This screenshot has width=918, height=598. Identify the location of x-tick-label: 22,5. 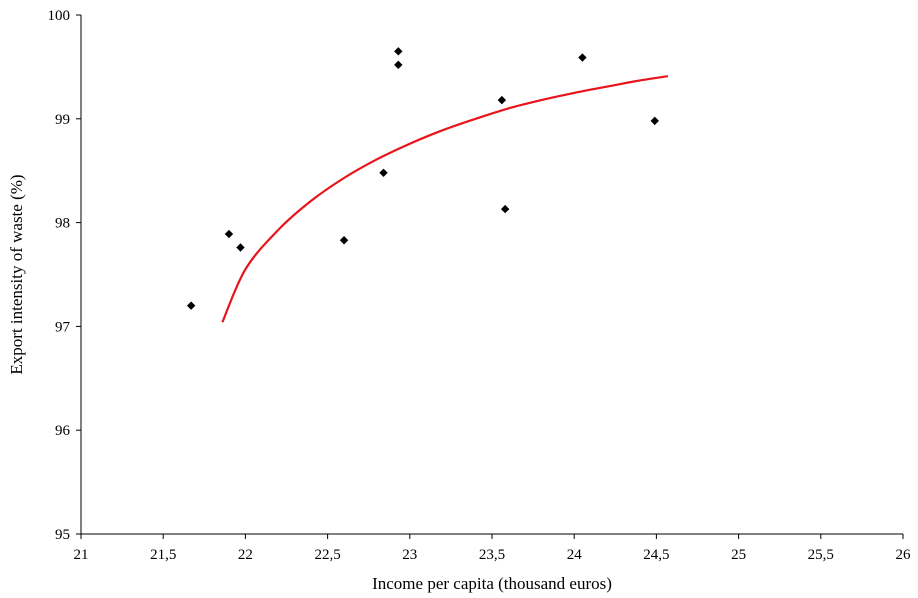
(327, 555).